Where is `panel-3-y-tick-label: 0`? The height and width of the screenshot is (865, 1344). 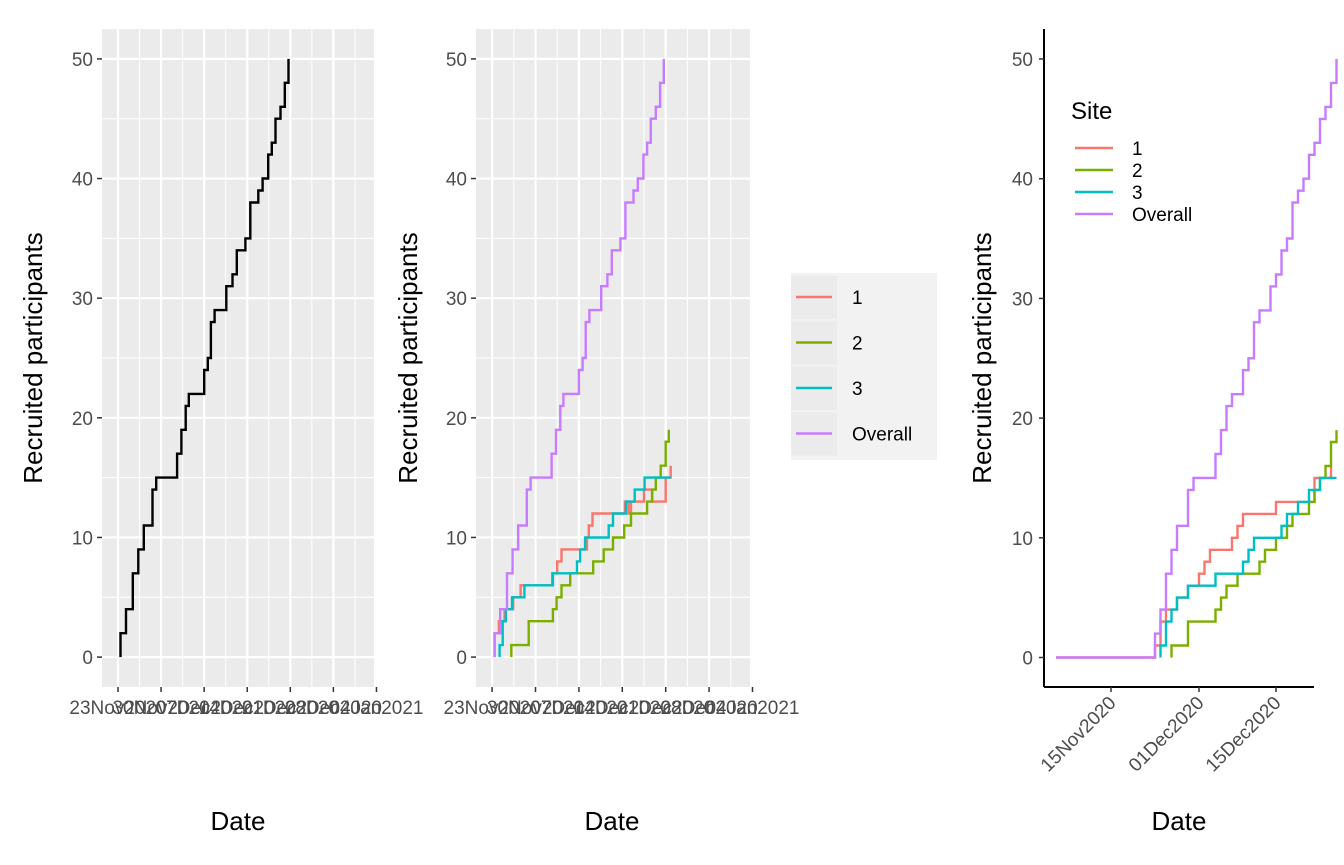 panel-3-y-tick-label: 0 is located at coordinates (1027, 659).